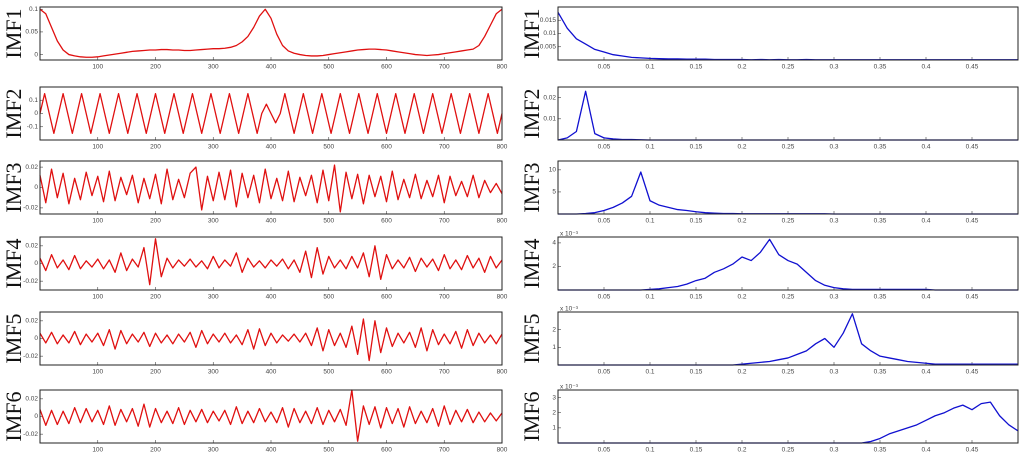 The width and height of the screenshot is (1024, 460). What do you see at coordinates (531, 338) in the screenshot?
I see `y-axis-label: IMF5` at bounding box center [531, 338].